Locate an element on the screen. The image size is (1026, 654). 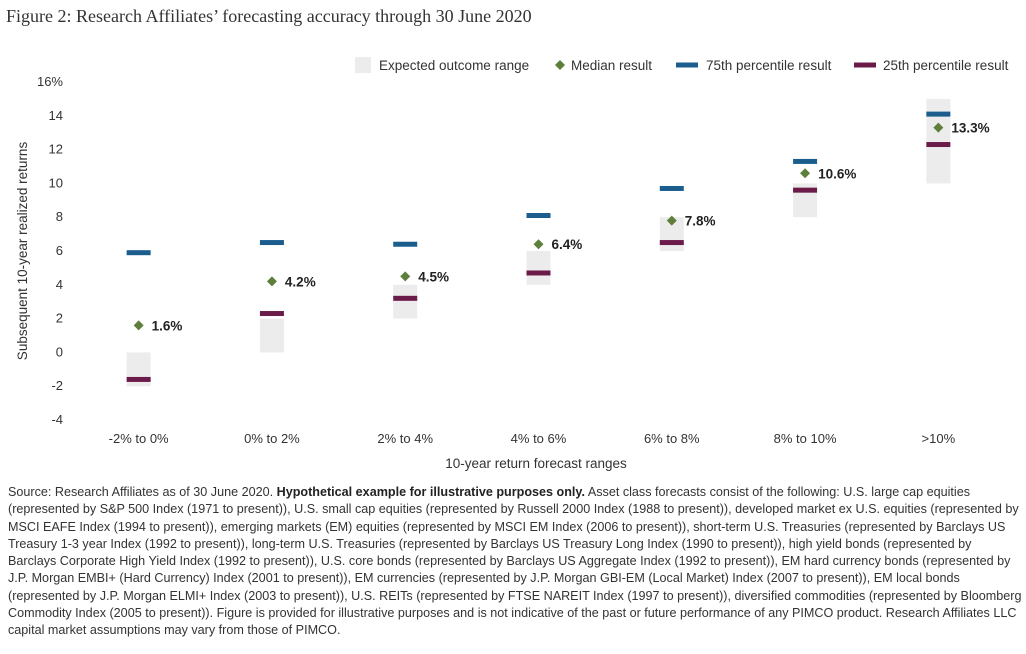
y-tick-label: -4 is located at coordinates (57, 419).